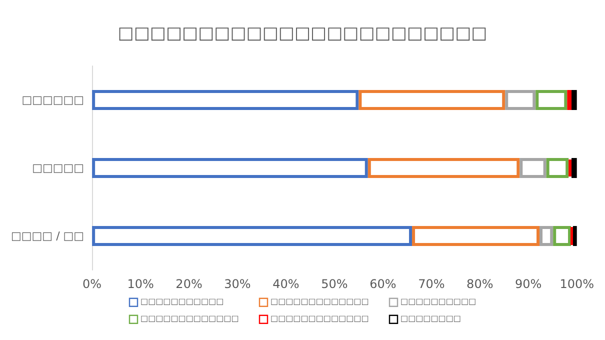 The height and width of the screenshot is (340, 605). I want to click on x-tick-label: 60%, so click(383, 284).